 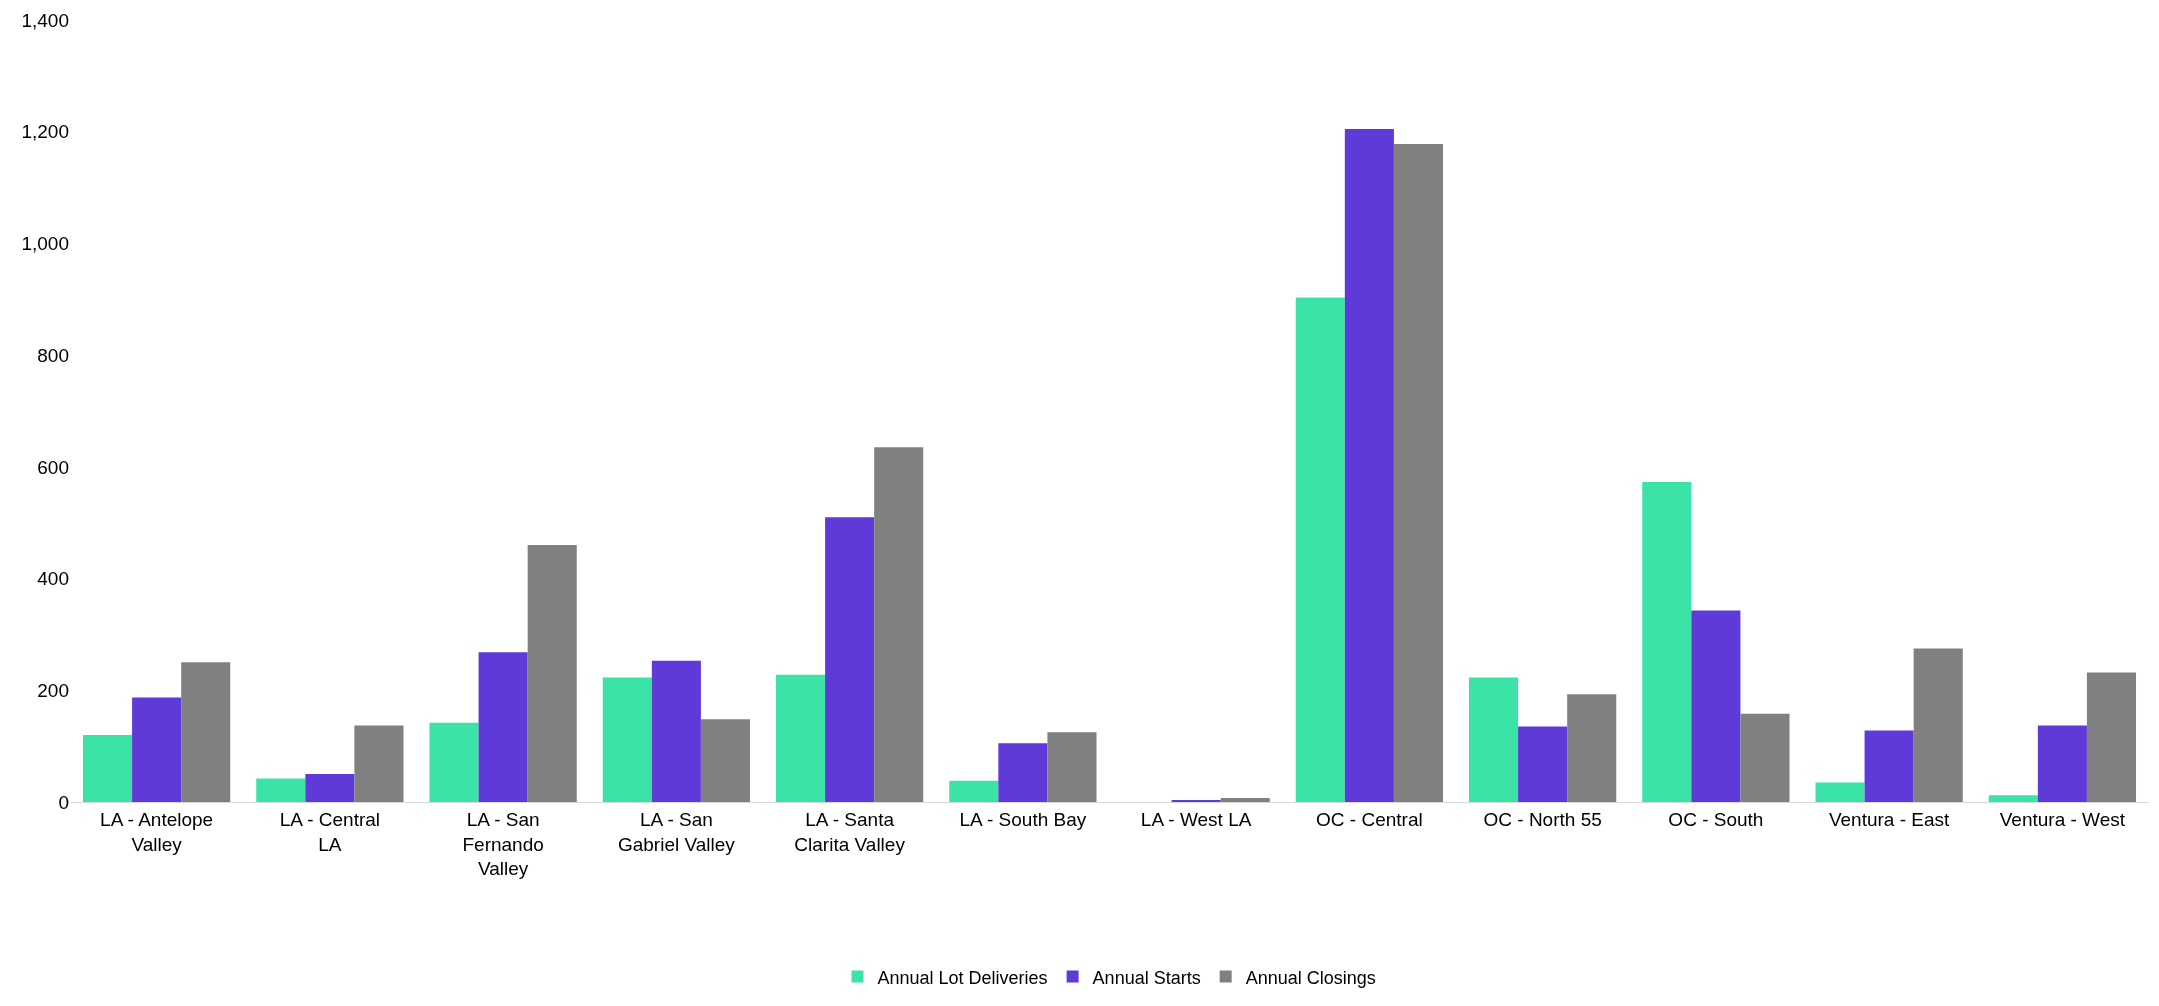 I want to click on y-tick-label: 1,200, so click(x=45, y=132).